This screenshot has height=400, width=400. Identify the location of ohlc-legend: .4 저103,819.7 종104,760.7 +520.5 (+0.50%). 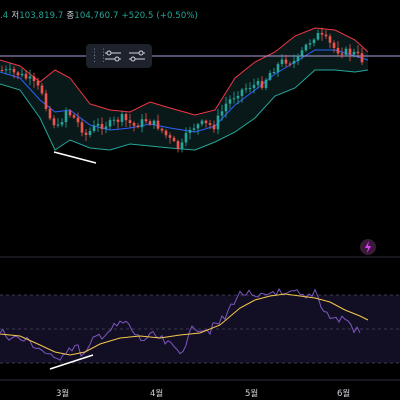
(99, 15).